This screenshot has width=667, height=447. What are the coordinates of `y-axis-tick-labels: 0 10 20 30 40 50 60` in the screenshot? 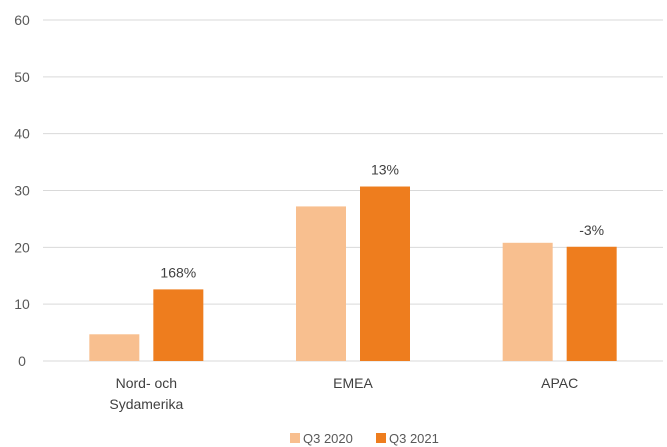 It's located at (22, 190).